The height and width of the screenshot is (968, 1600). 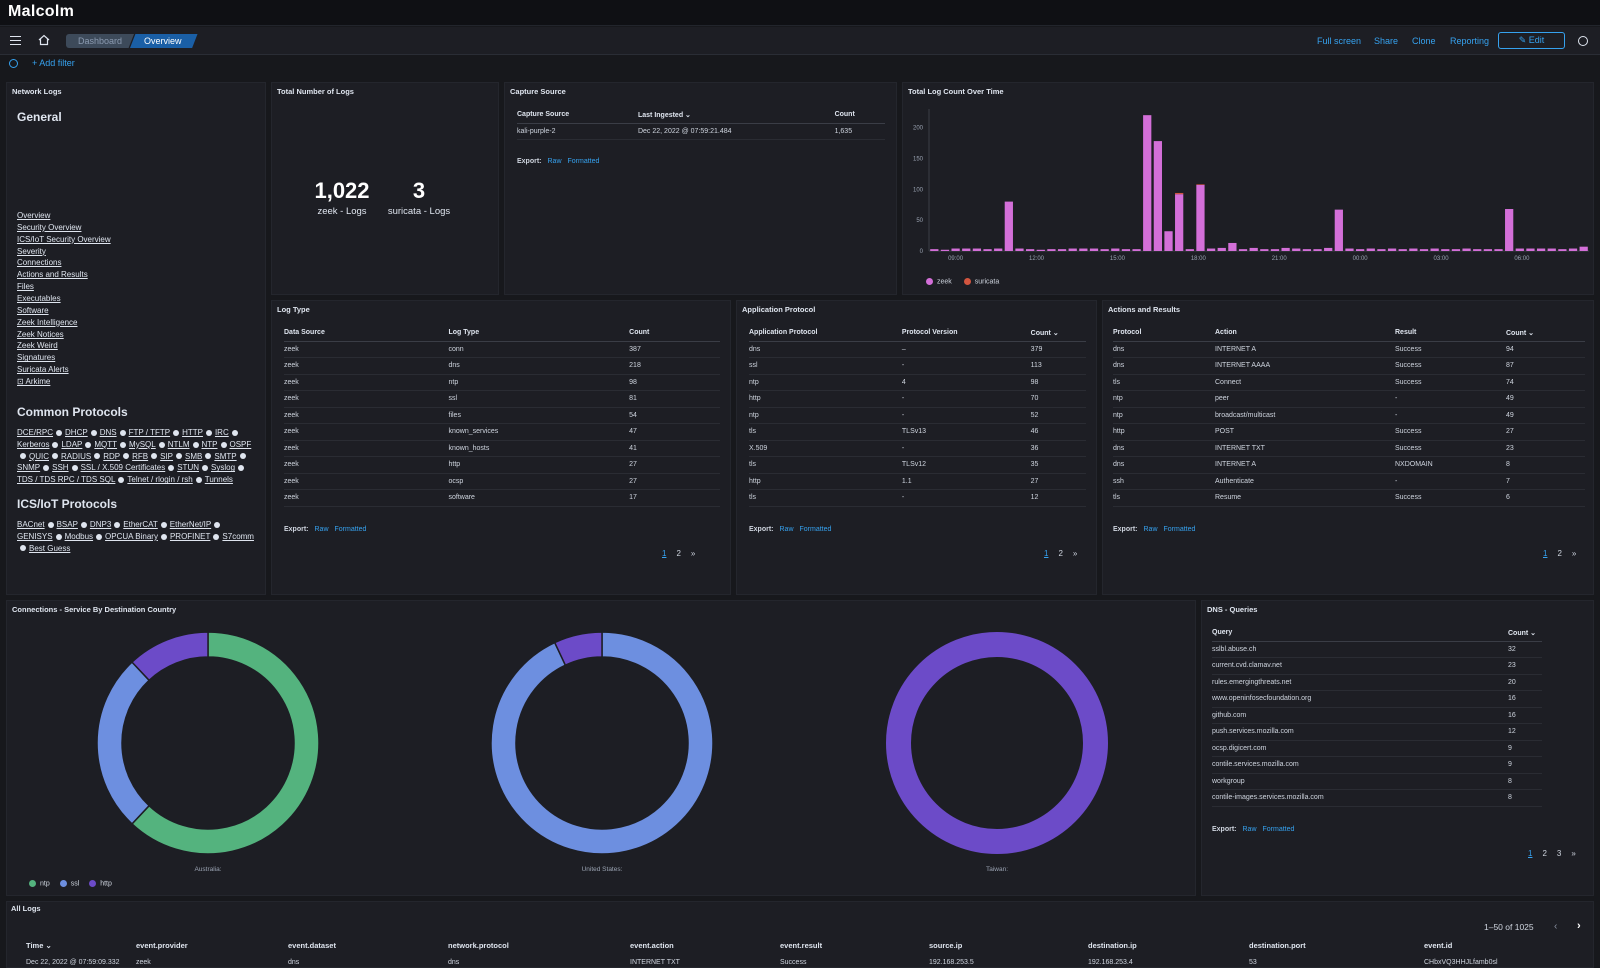 I want to click on sidebar-link: Severity, so click(x=31, y=251).